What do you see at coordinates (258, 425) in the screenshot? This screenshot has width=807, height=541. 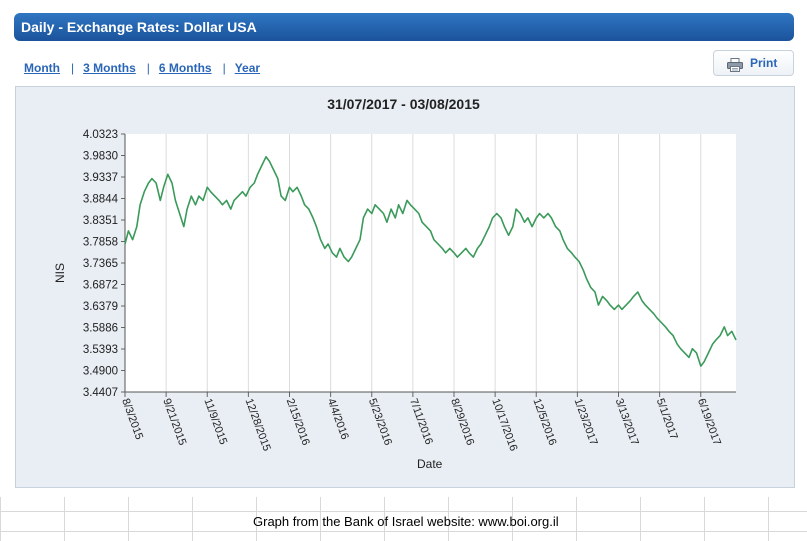 I see `x-tick-label: 12/28/2015` at bounding box center [258, 425].